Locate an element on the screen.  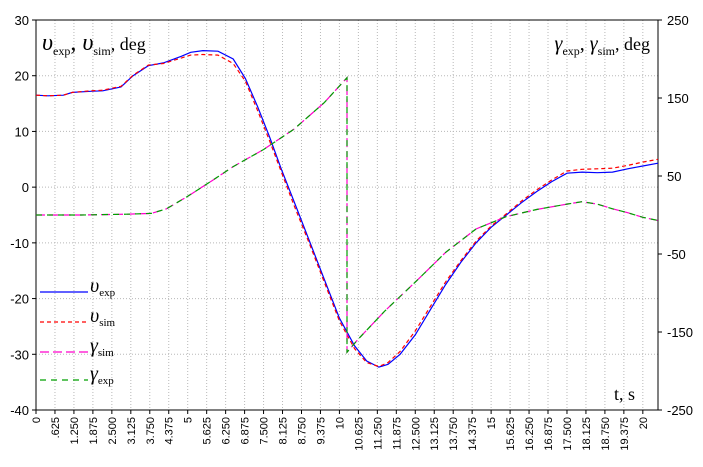
left-tick-label: -40 is located at coordinates (19, 410).